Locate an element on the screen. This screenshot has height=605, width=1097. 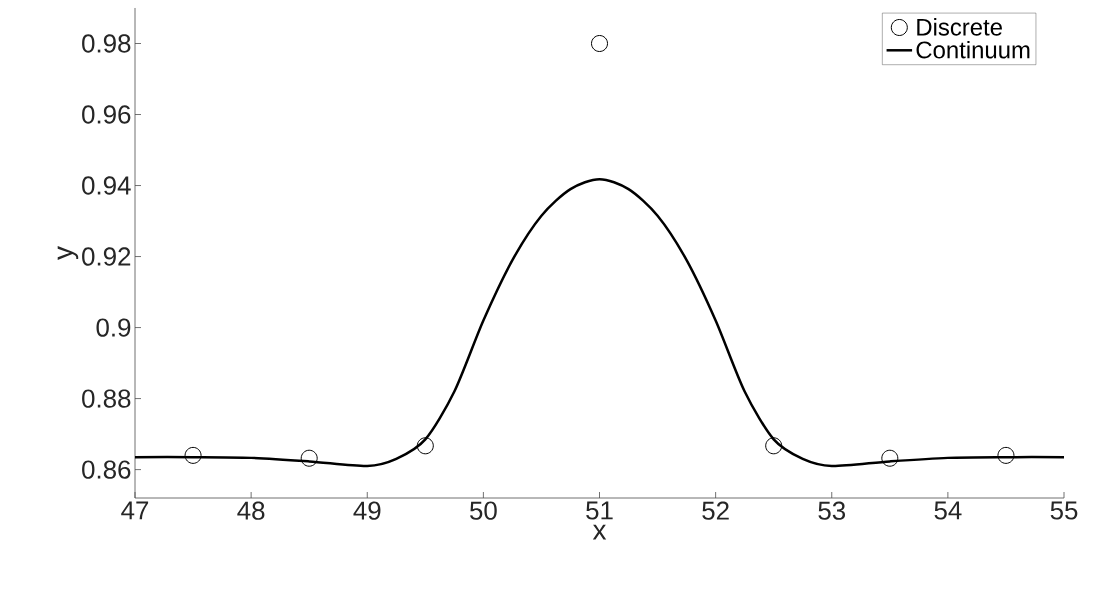
y-tick-label: 0.94 is located at coordinates (106, 185).